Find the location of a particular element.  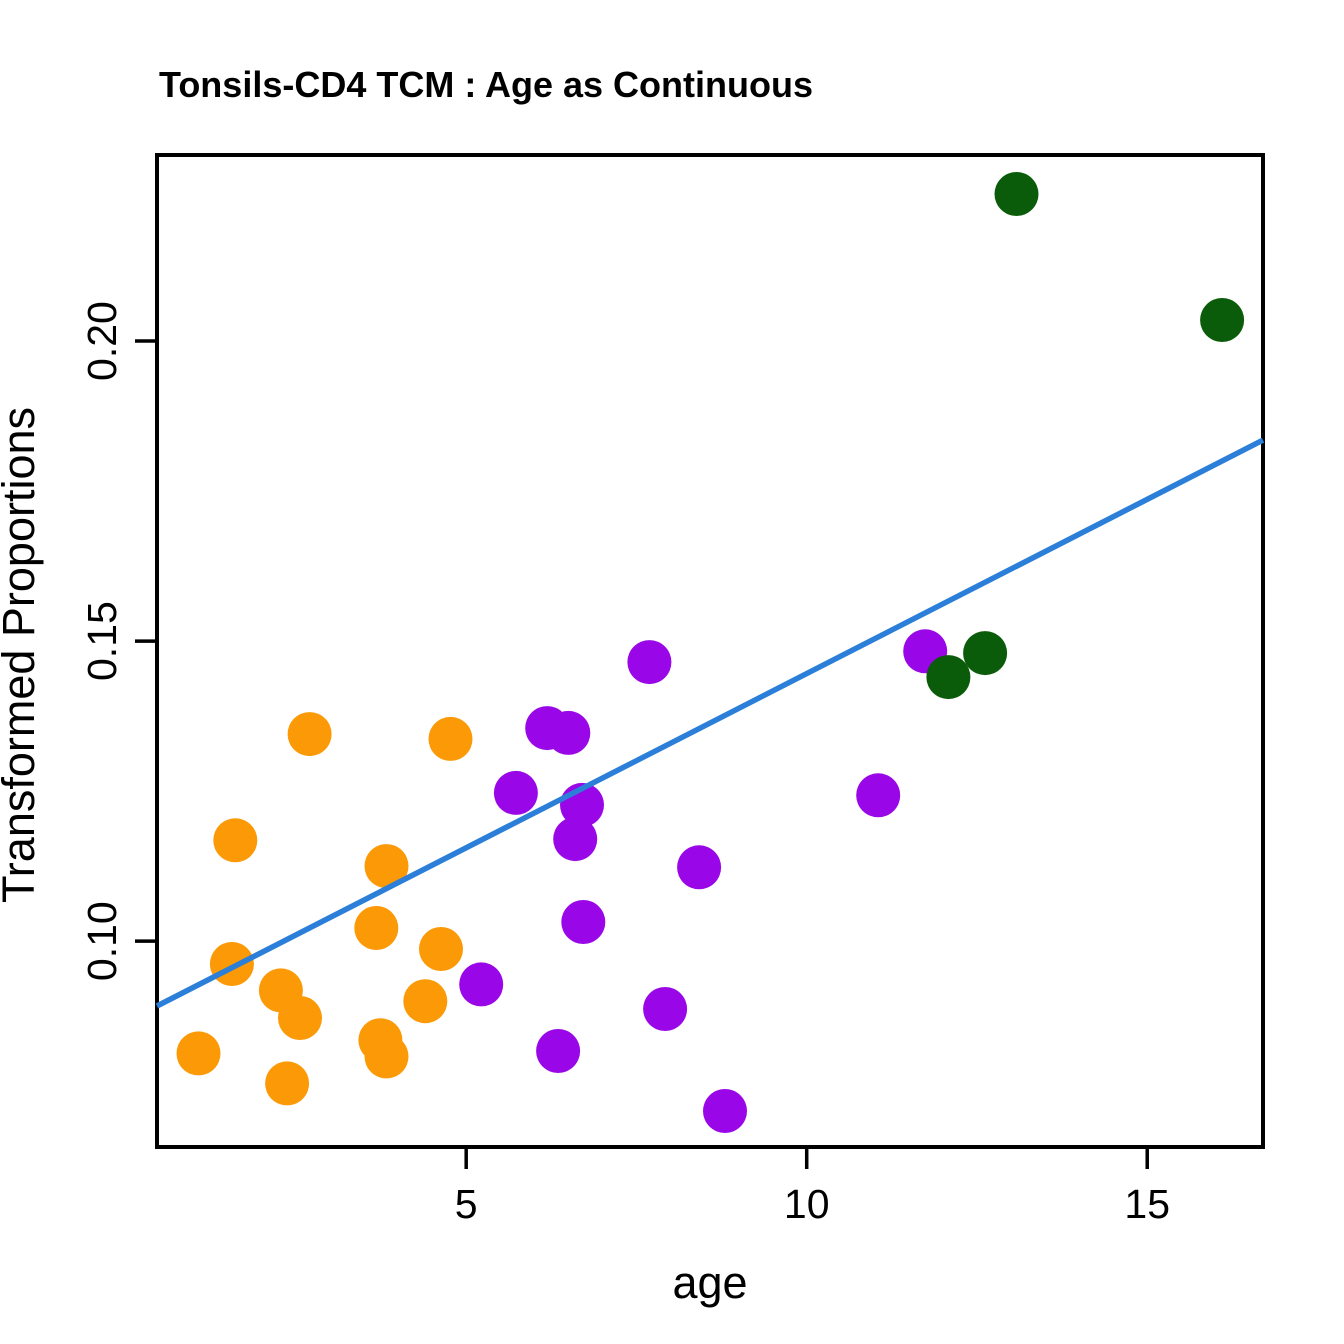

x-tick-label: 5 is located at coordinates (466, 1204).